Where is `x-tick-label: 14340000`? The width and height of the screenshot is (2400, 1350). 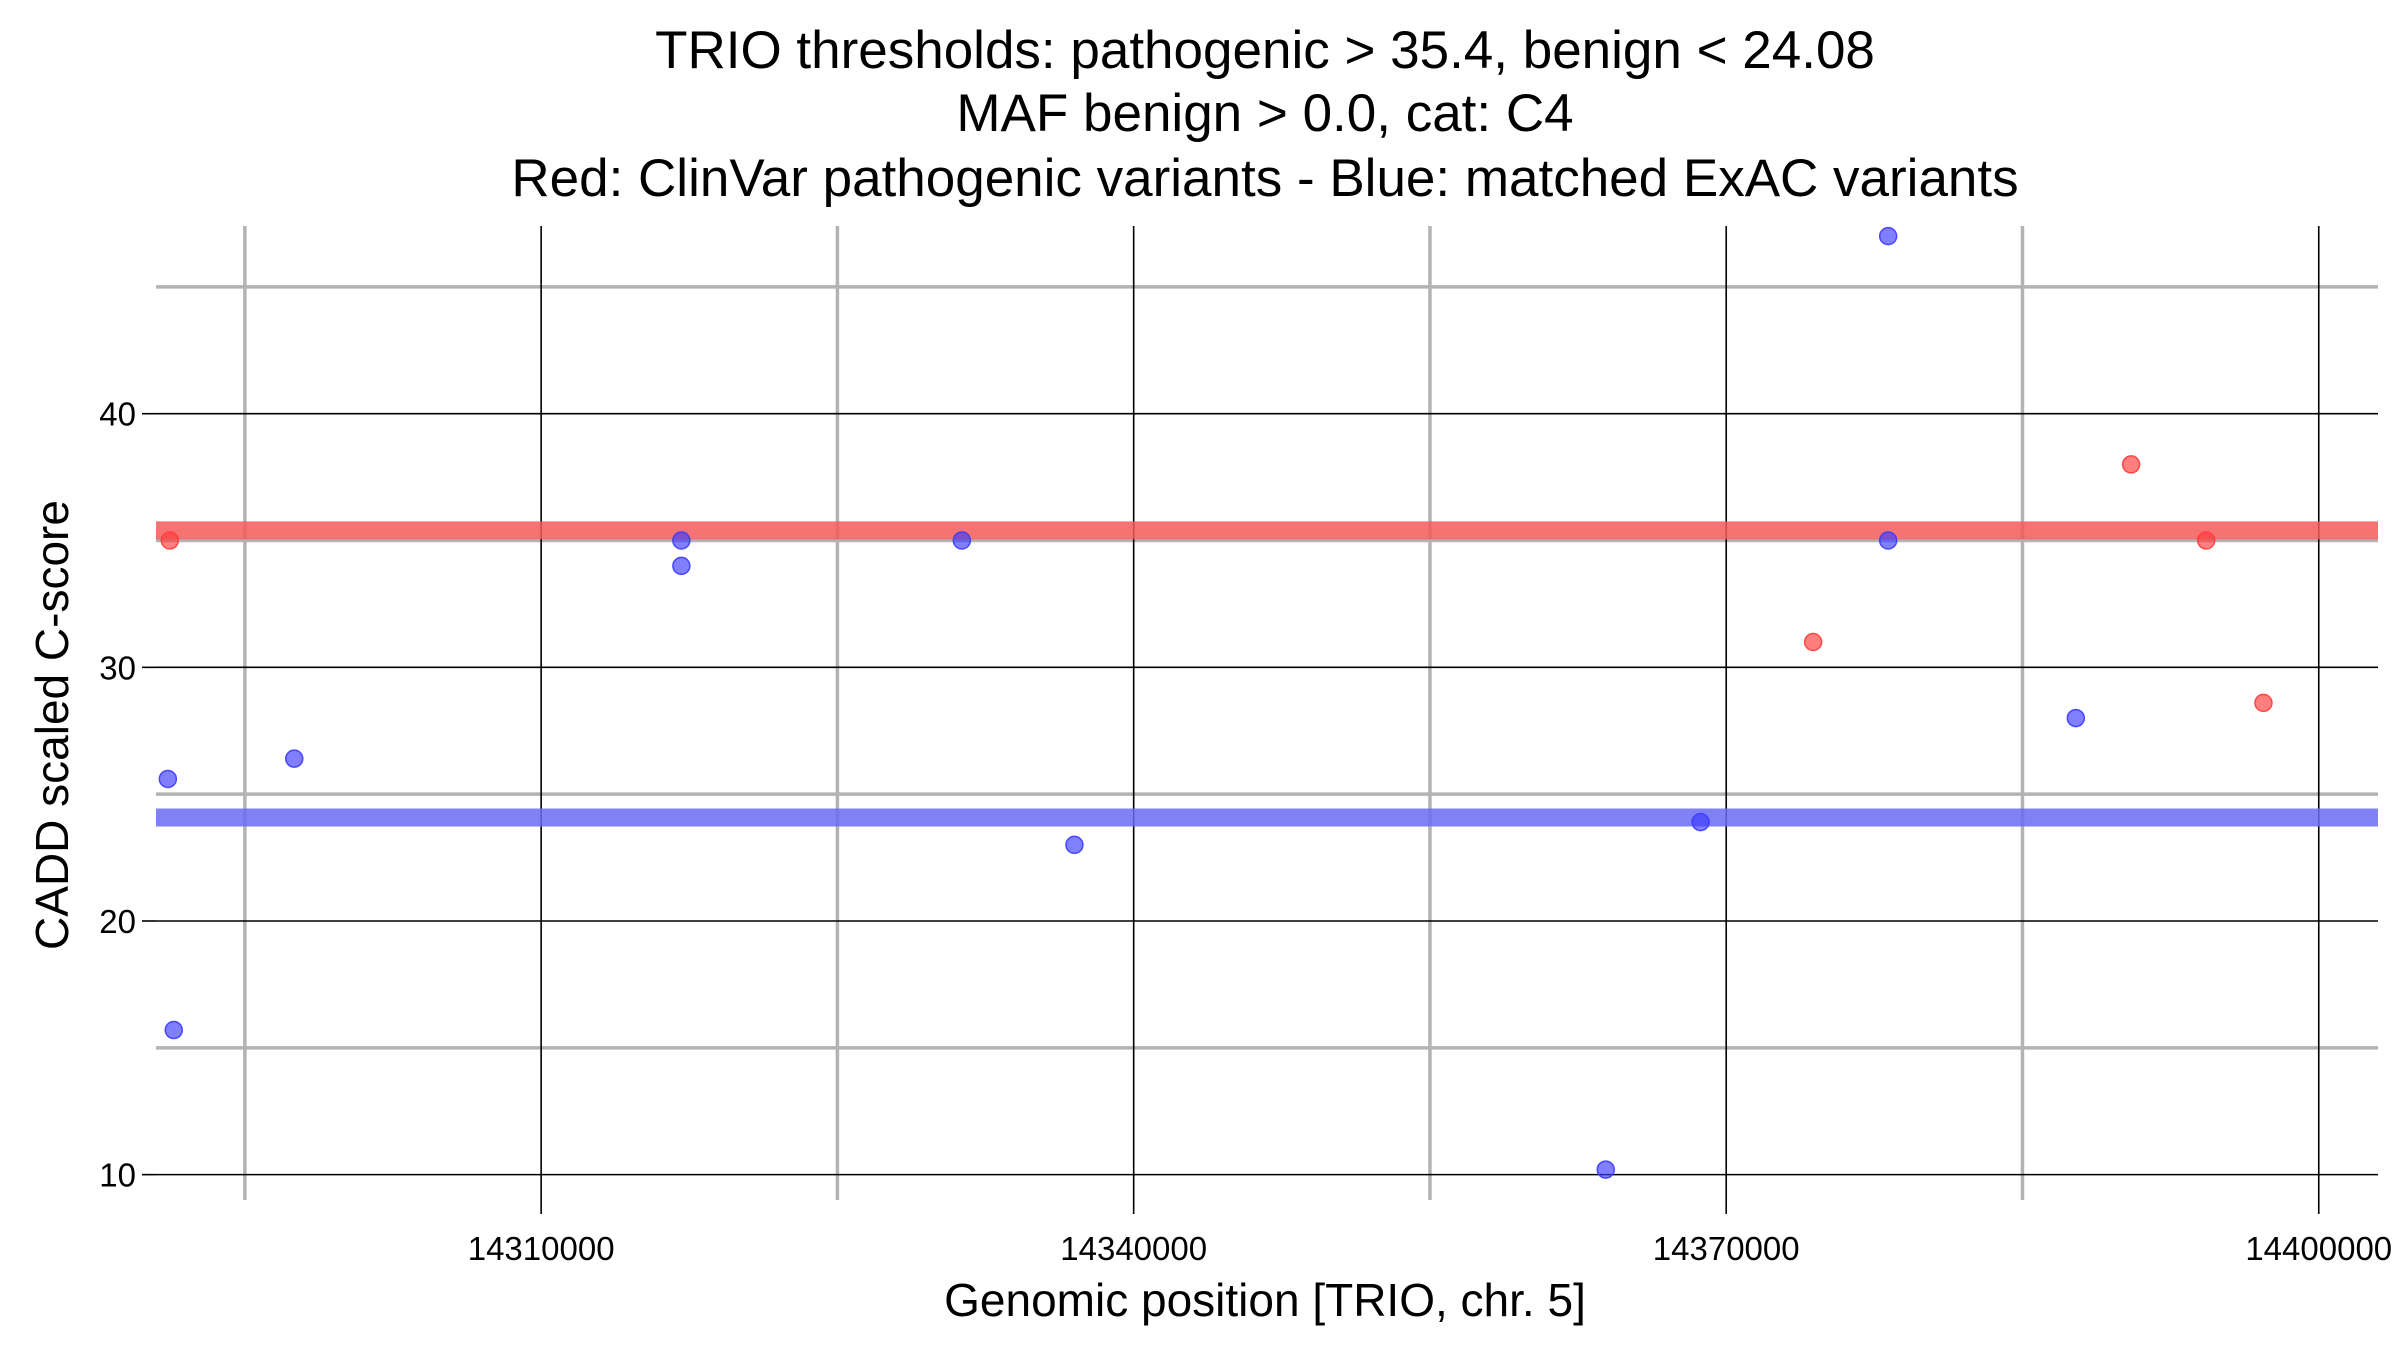
x-tick-label: 14340000 is located at coordinates (1133, 1248).